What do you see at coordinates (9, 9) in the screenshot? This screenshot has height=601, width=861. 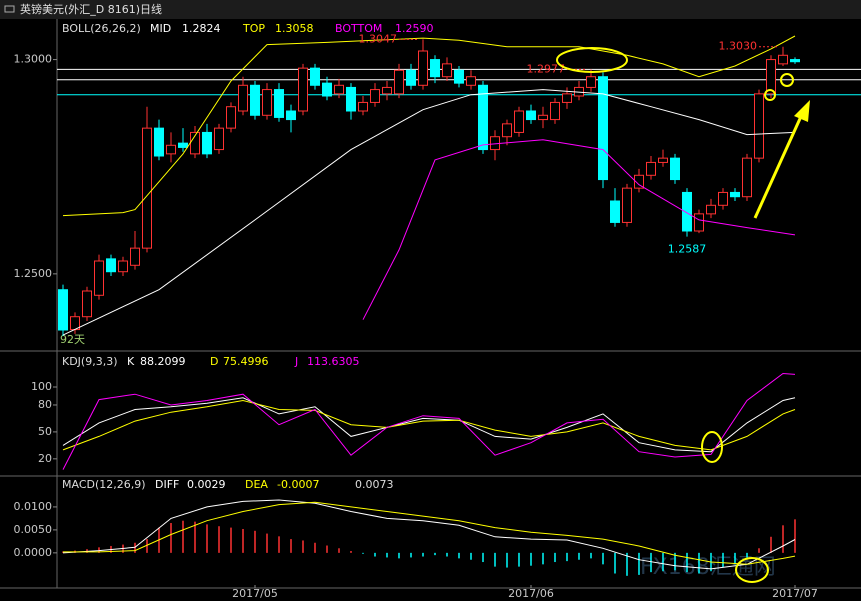 I see `window-icon` at bounding box center [9, 9].